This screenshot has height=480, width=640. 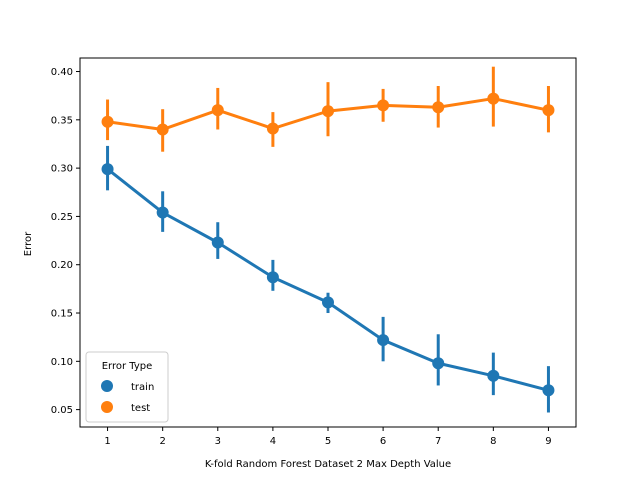 What do you see at coordinates (62, 120) in the screenshot?
I see `y-tick-label: 0.35` at bounding box center [62, 120].